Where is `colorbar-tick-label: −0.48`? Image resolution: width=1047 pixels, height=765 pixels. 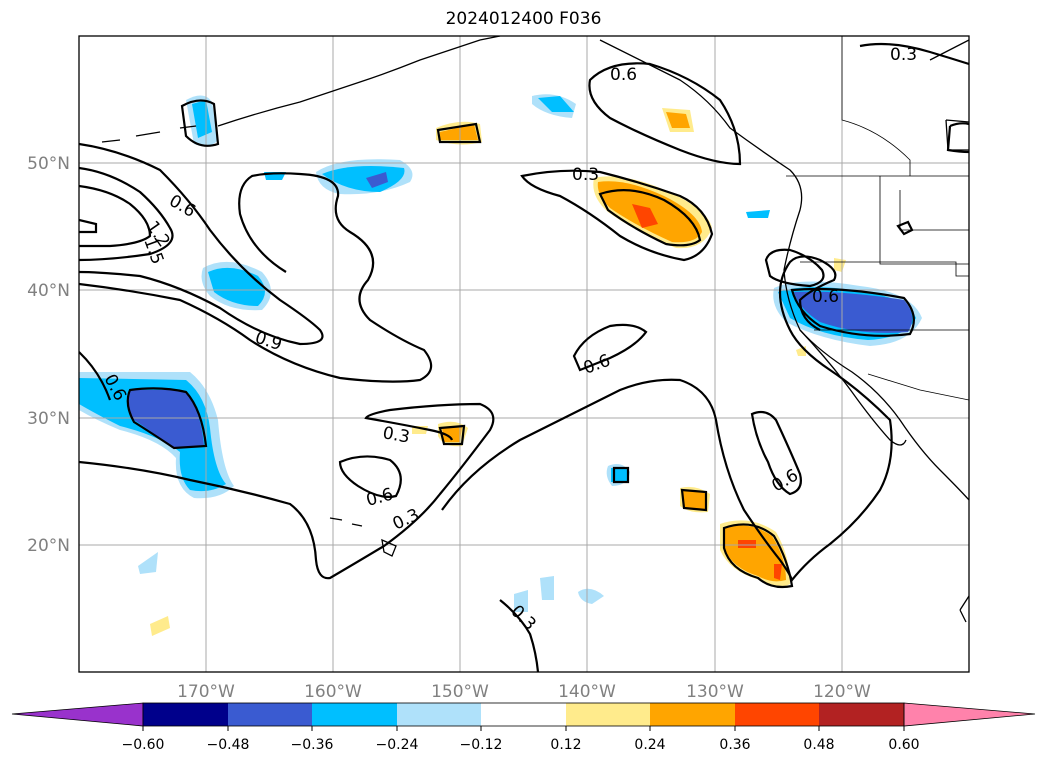 colorbar-tick-label: −0.48 is located at coordinates (228, 745).